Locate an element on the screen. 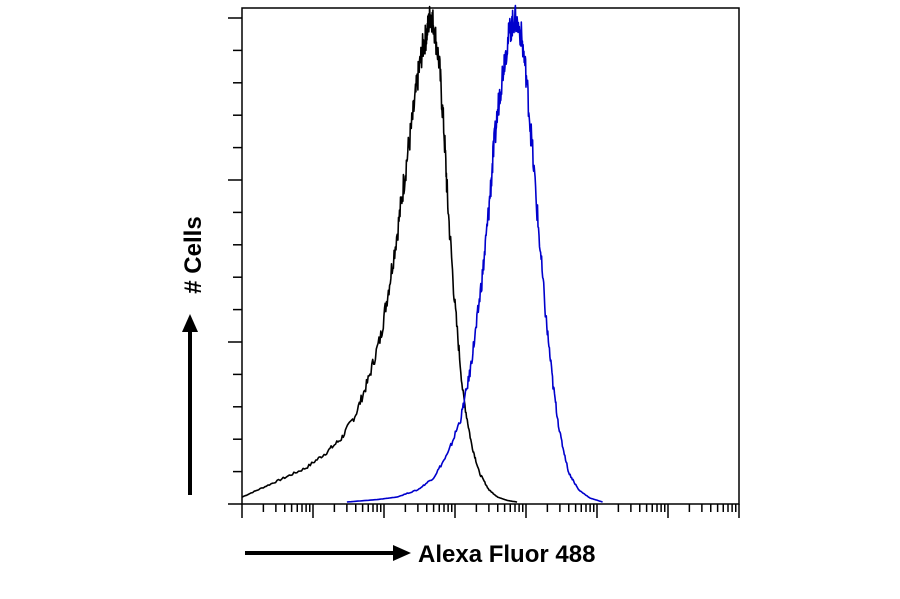  y-axis-ticks is located at coordinates (235, 261).